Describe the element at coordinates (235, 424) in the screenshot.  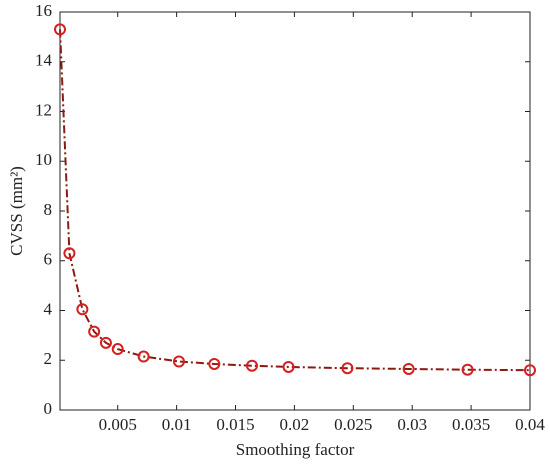
I see `x-tick-label: 0.015` at that location.